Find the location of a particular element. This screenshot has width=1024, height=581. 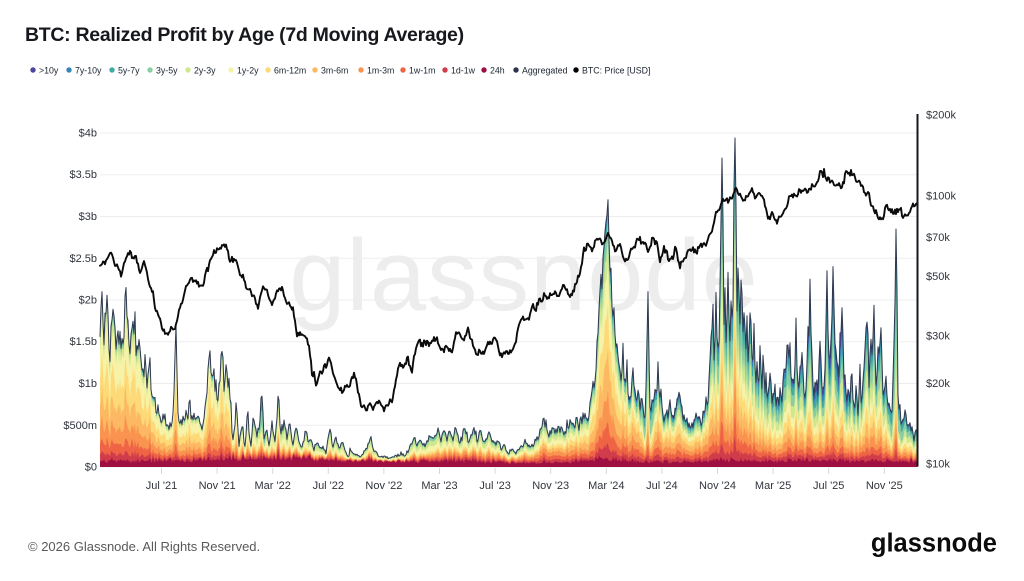

svg-text: Aggregated is located at coordinates (545, 70).